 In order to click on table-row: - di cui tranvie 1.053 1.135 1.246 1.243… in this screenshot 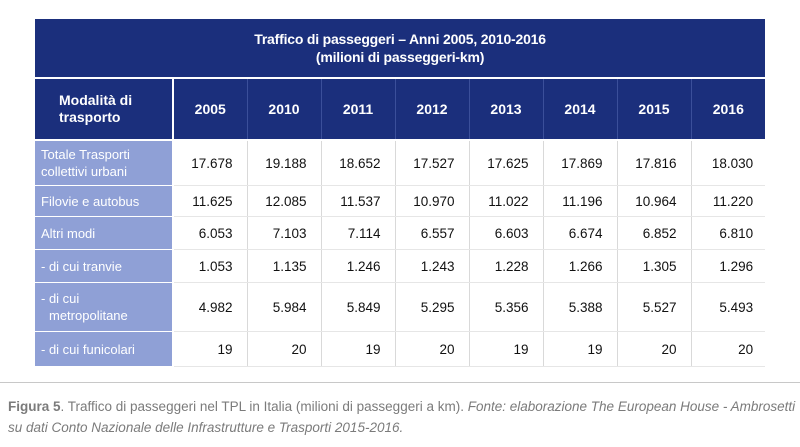, I will do `click(400, 266)`.